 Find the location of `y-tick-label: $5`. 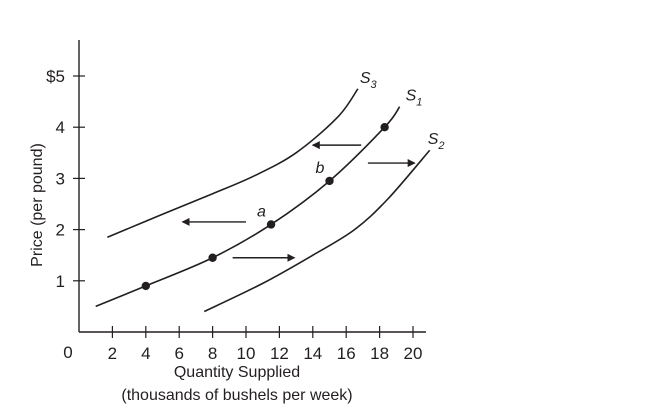

y-tick-label: $5 is located at coordinates (55, 76).